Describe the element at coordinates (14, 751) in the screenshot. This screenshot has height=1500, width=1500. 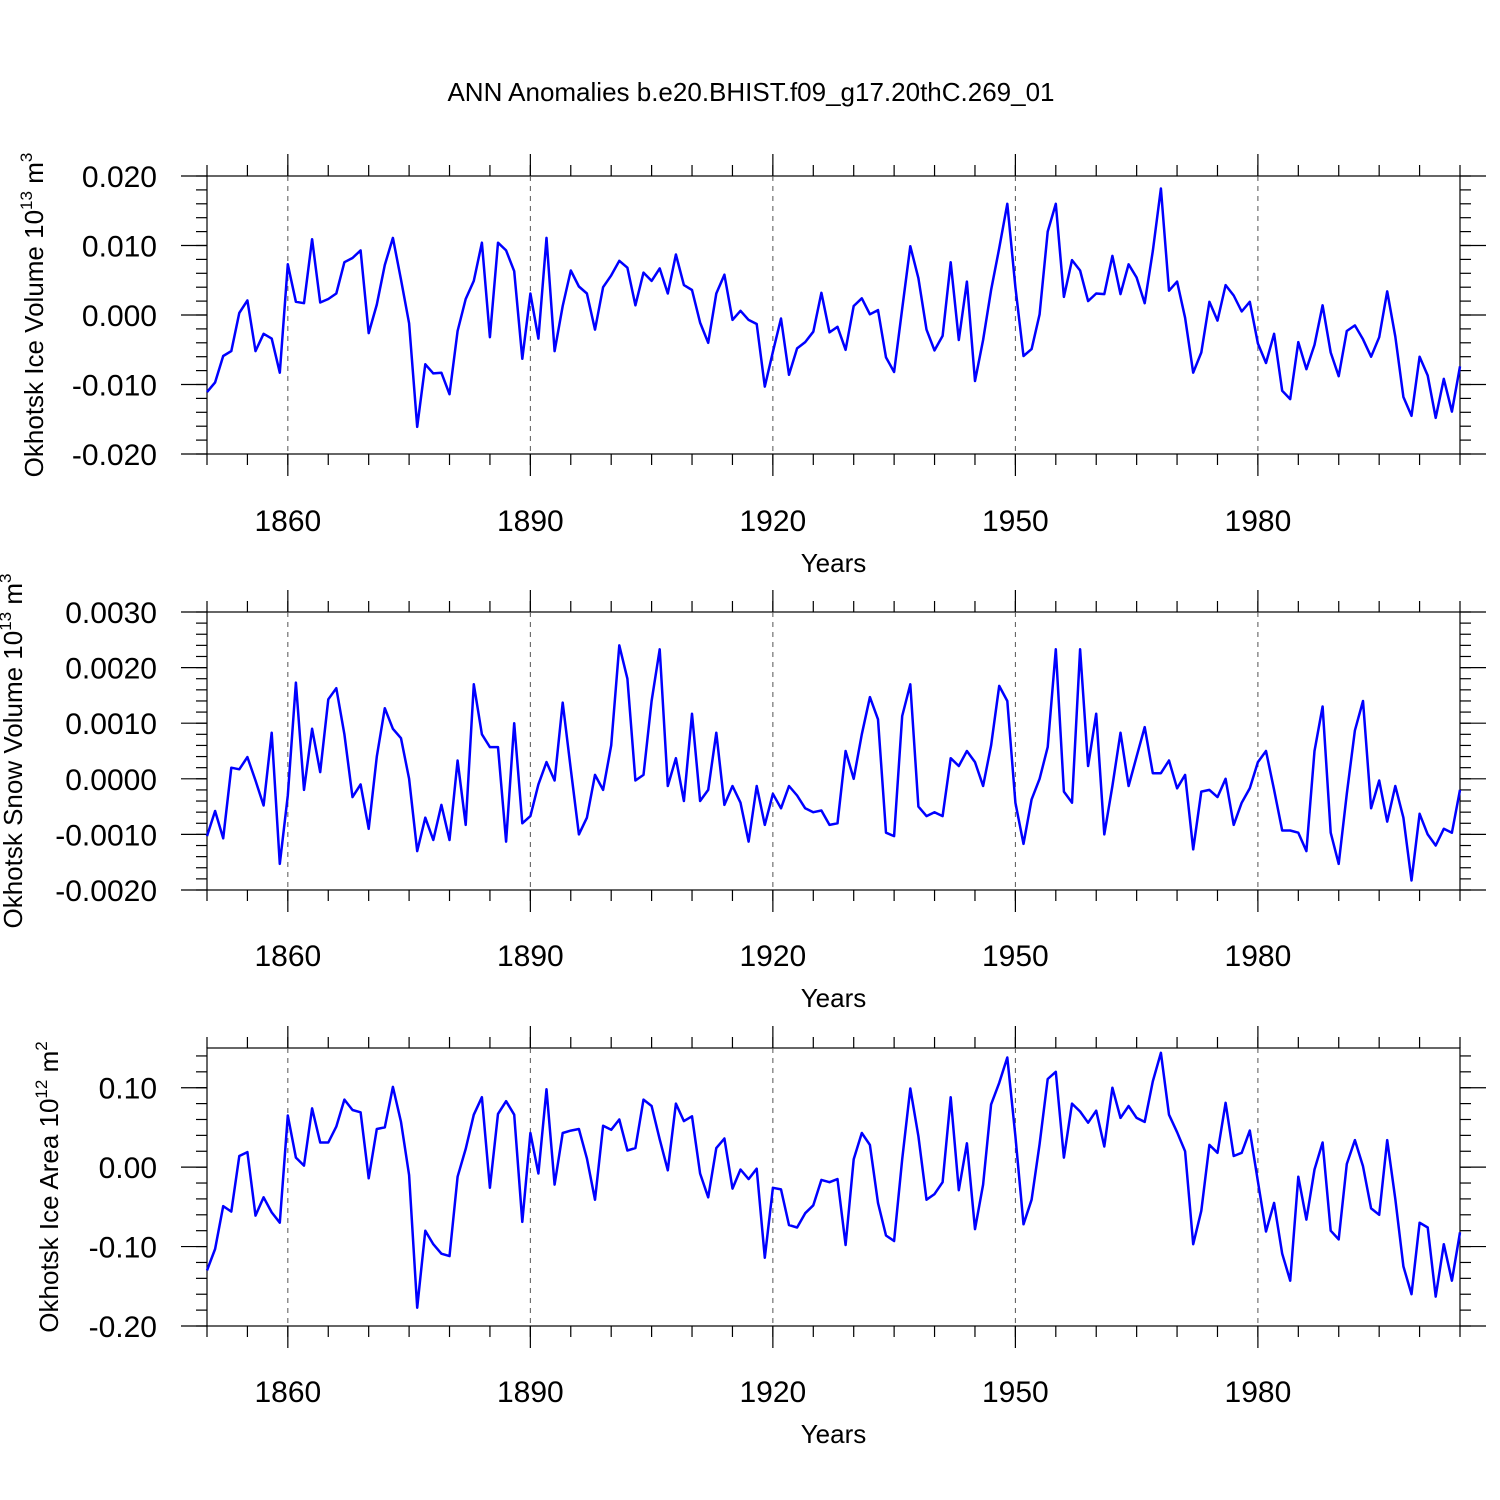
I see `y-axis-title: Okhotsk Snow Volume 1013 m3` at that location.